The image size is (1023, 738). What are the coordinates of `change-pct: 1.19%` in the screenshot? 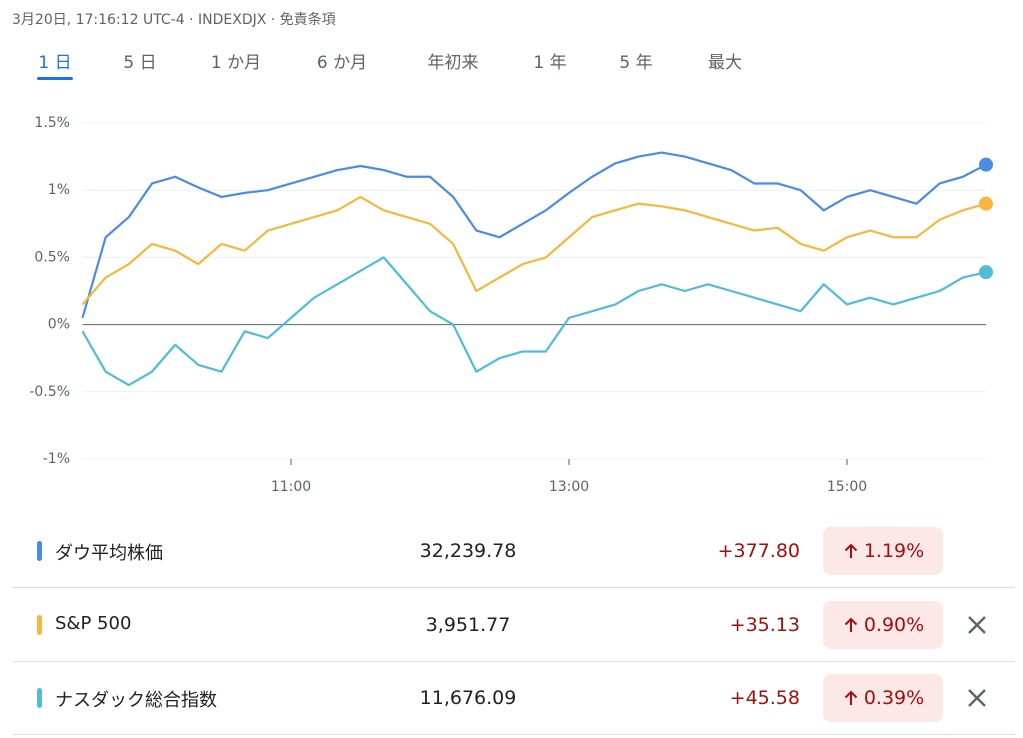 It's located at (894, 551).